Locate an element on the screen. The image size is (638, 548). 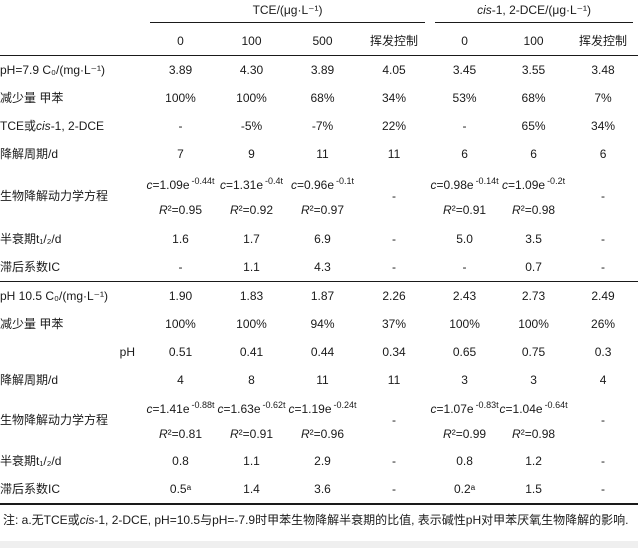
label-cell: 减少量 甲苯 is located at coordinates (32, 324).